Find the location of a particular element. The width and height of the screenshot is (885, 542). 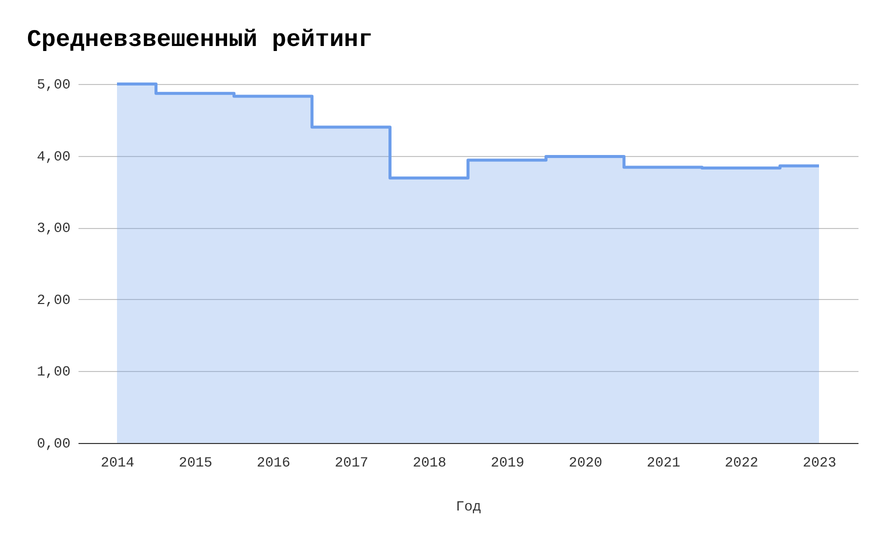

y-tick-label: 0,00 is located at coordinates (53, 444).